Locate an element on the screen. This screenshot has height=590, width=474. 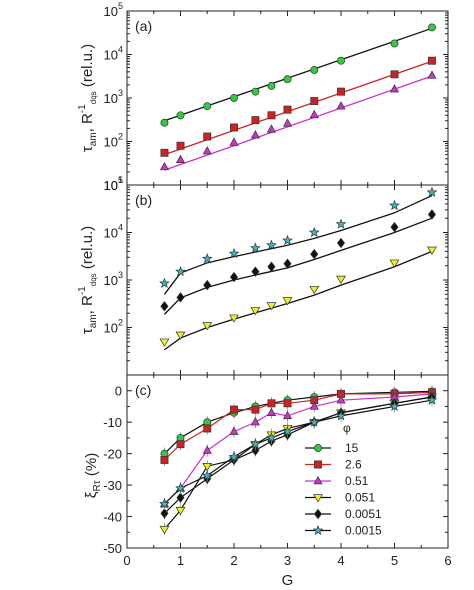
panel-label: (b) is located at coordinates (143, 200).